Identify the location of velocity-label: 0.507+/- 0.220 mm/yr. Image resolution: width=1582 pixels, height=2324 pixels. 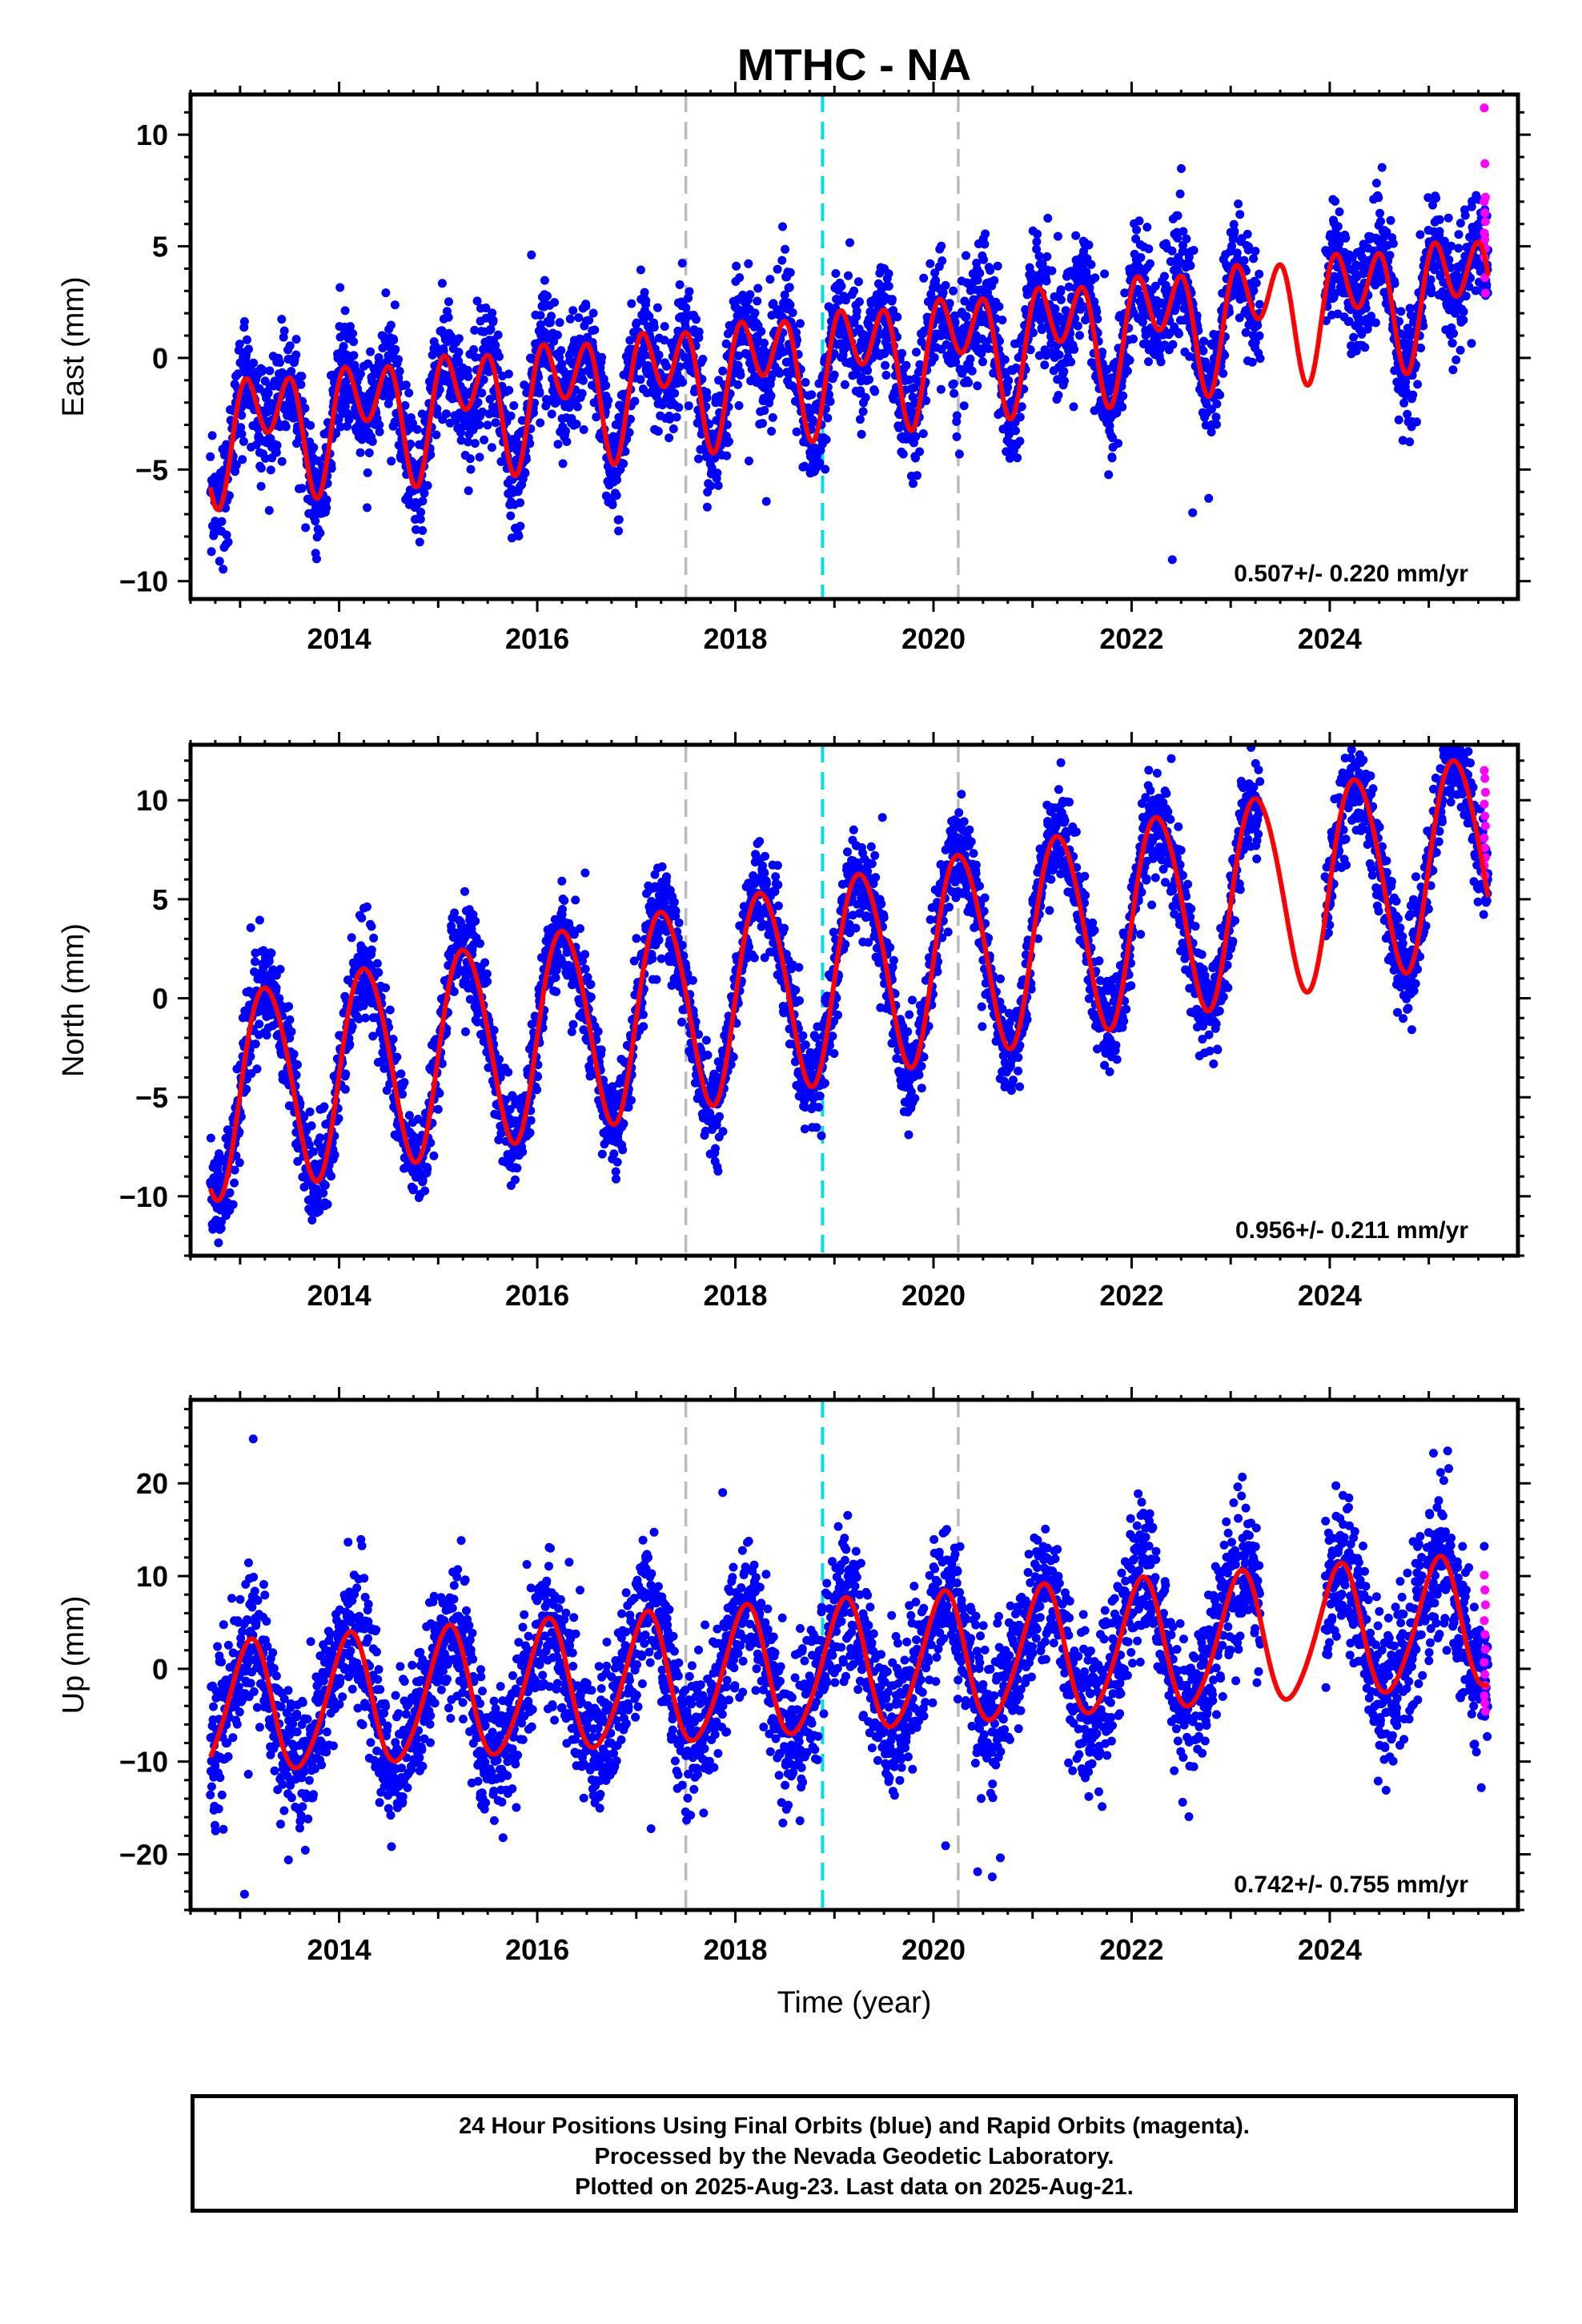
(1351, 574).